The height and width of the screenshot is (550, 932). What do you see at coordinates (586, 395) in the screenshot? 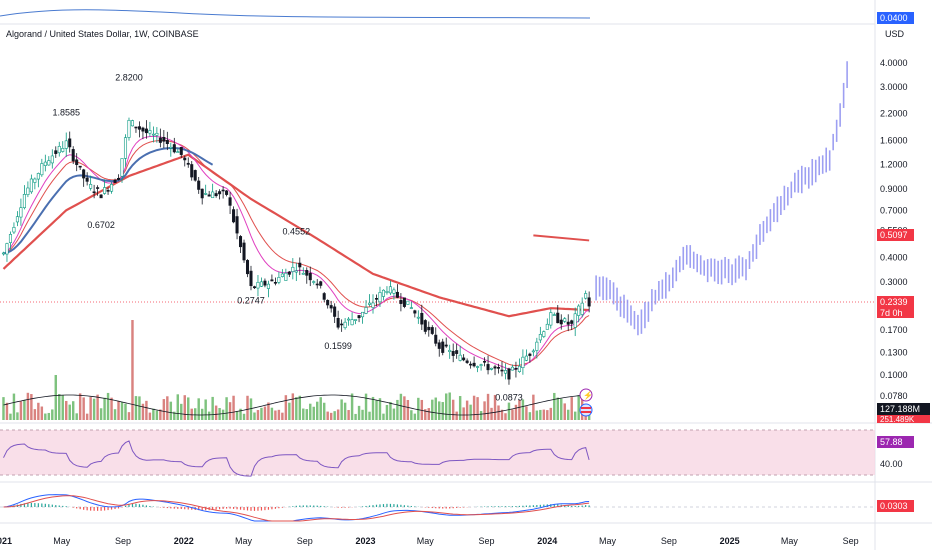
I see `lightning-icon` at bounding box center [586, 395].